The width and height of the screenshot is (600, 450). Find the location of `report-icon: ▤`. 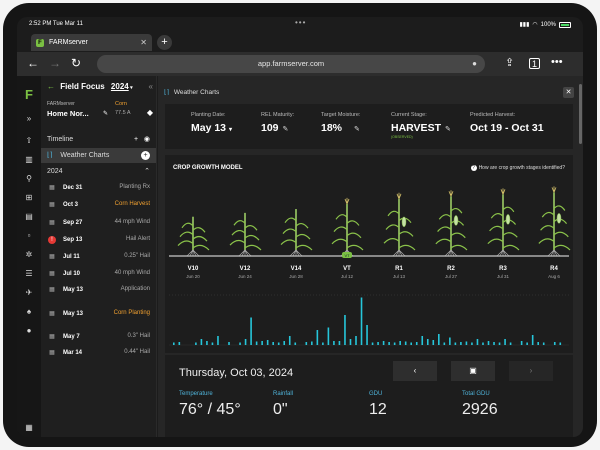

report-icon: ▤ is located at coordinates (29, 216).